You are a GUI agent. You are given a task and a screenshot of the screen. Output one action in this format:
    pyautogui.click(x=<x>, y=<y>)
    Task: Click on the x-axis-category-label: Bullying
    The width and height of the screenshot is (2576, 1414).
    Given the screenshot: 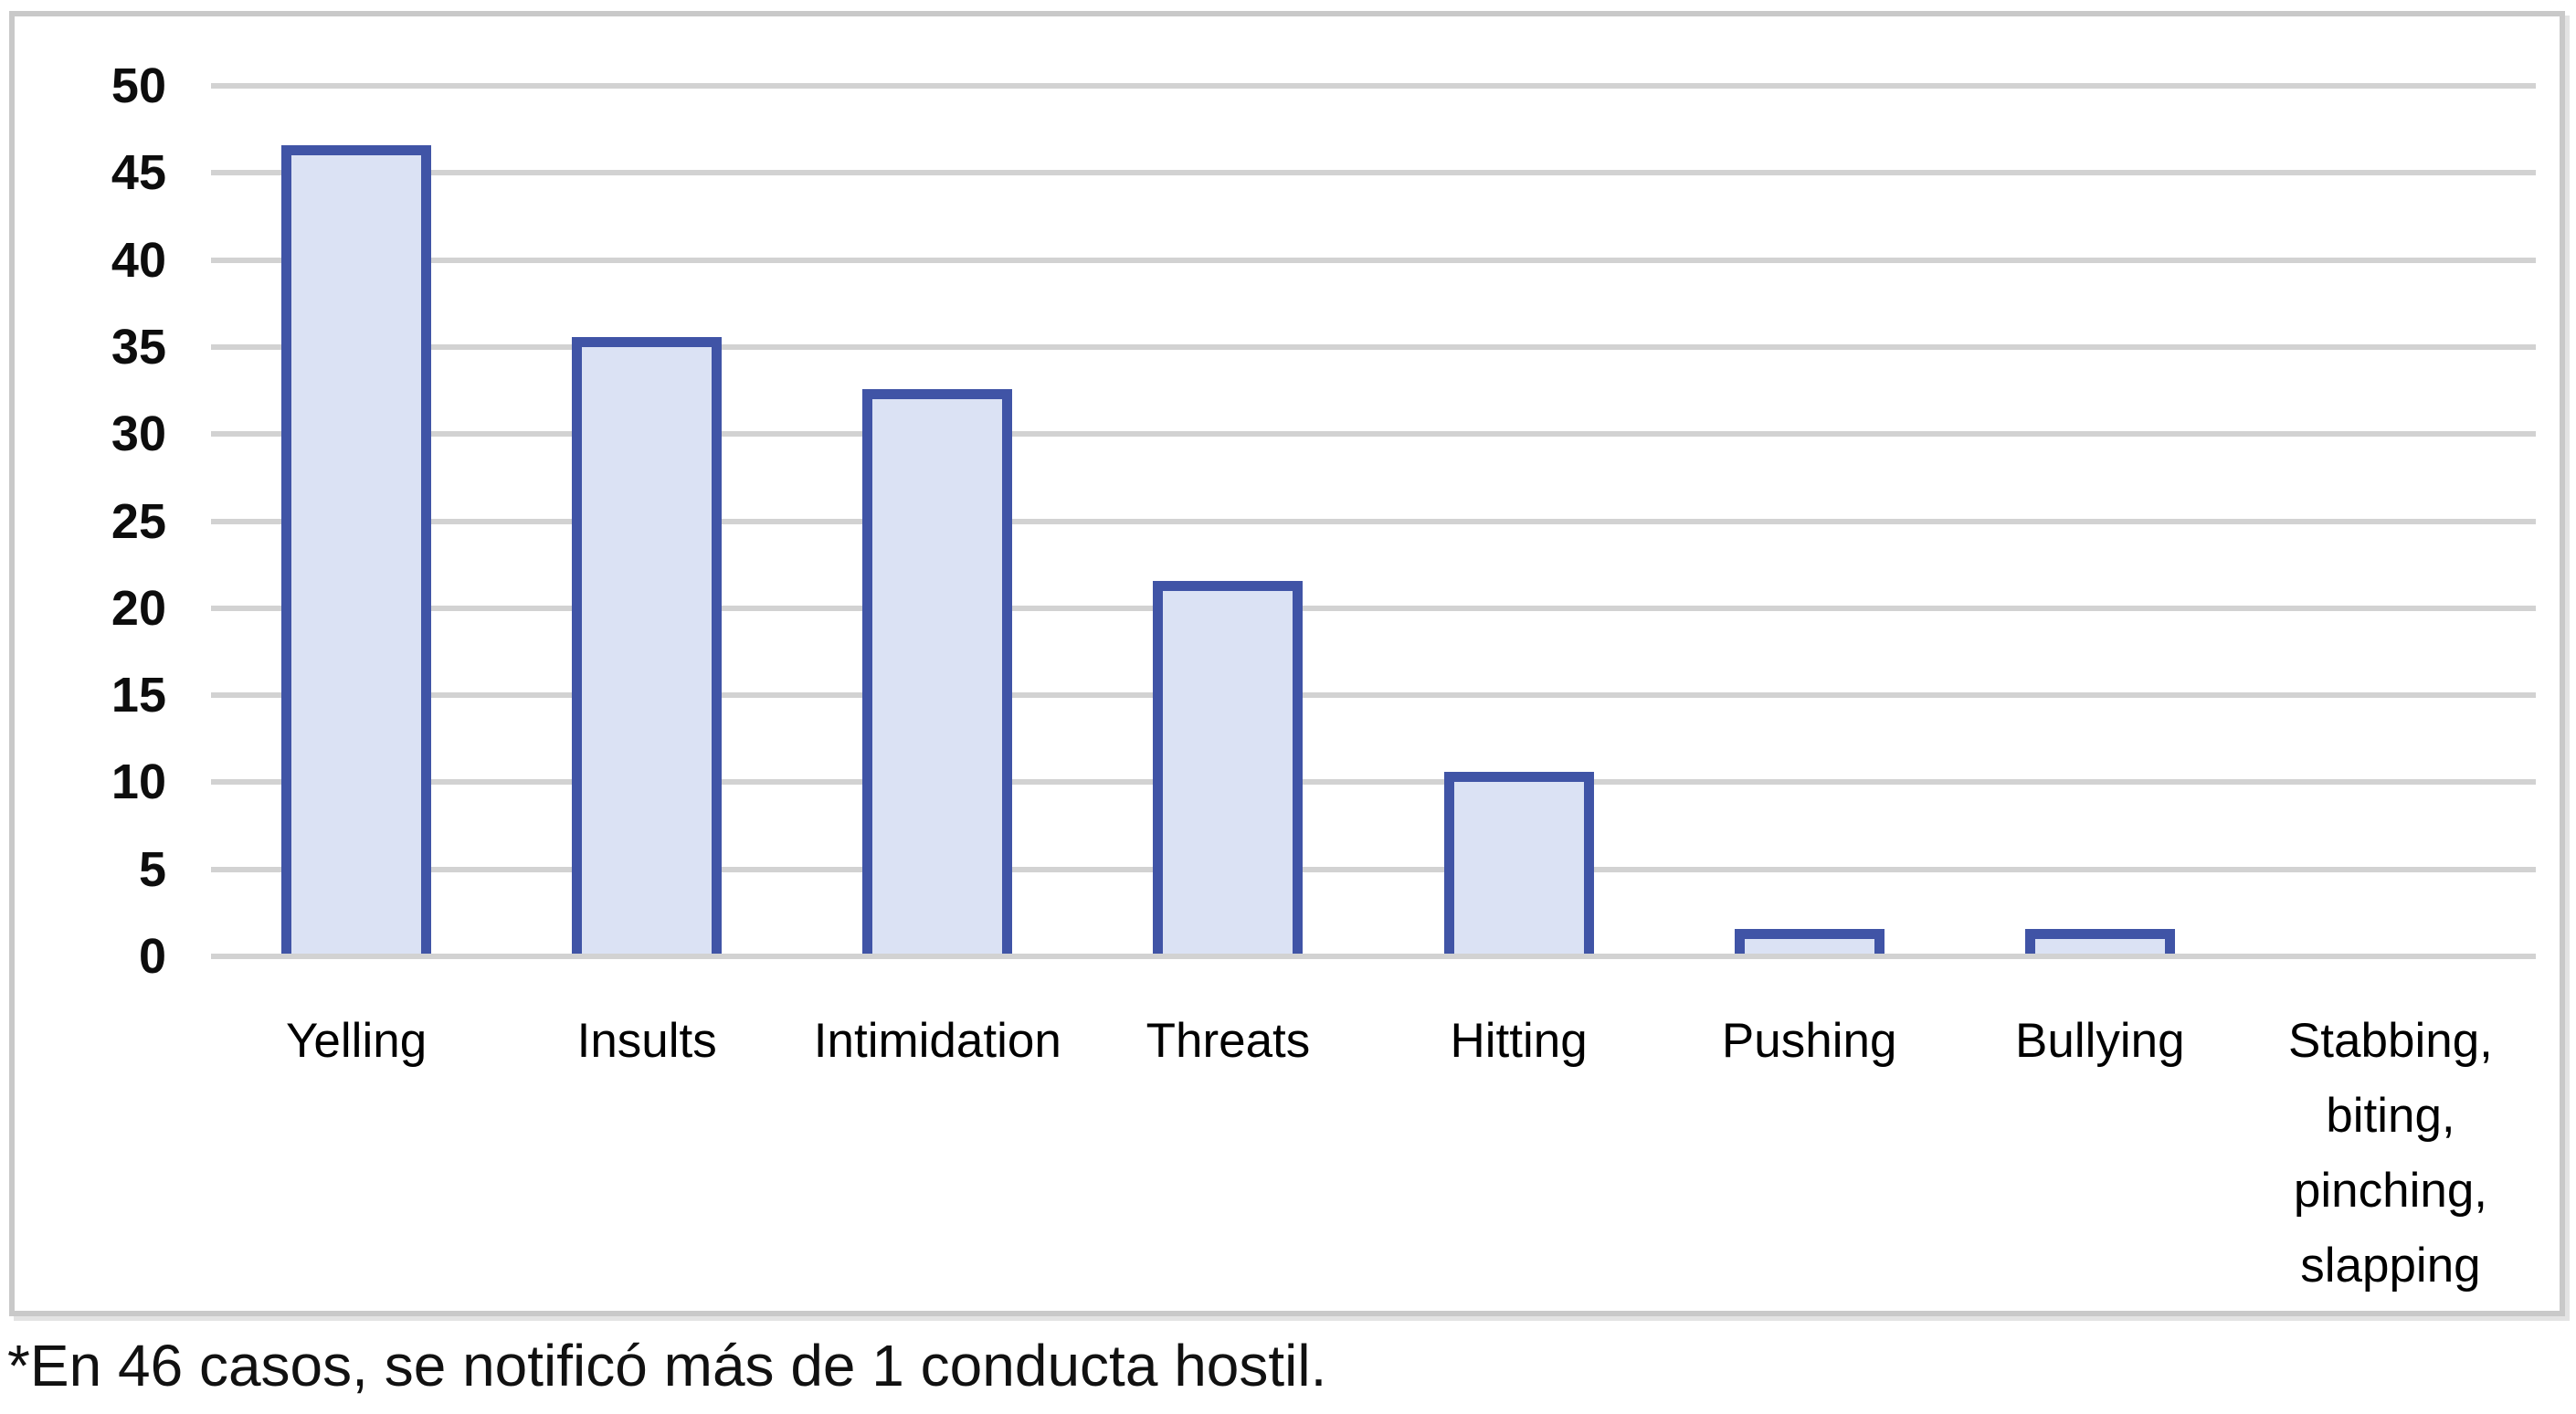 What is the action you would take?
    pyautogui.click(x=2100, y=1042)
    